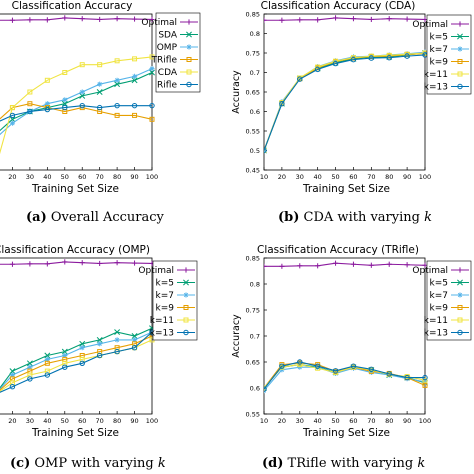 Image resolution: width=474 pixels, height=474 pixels. I want to click on x-tick-label: 10, so click(264, 177).